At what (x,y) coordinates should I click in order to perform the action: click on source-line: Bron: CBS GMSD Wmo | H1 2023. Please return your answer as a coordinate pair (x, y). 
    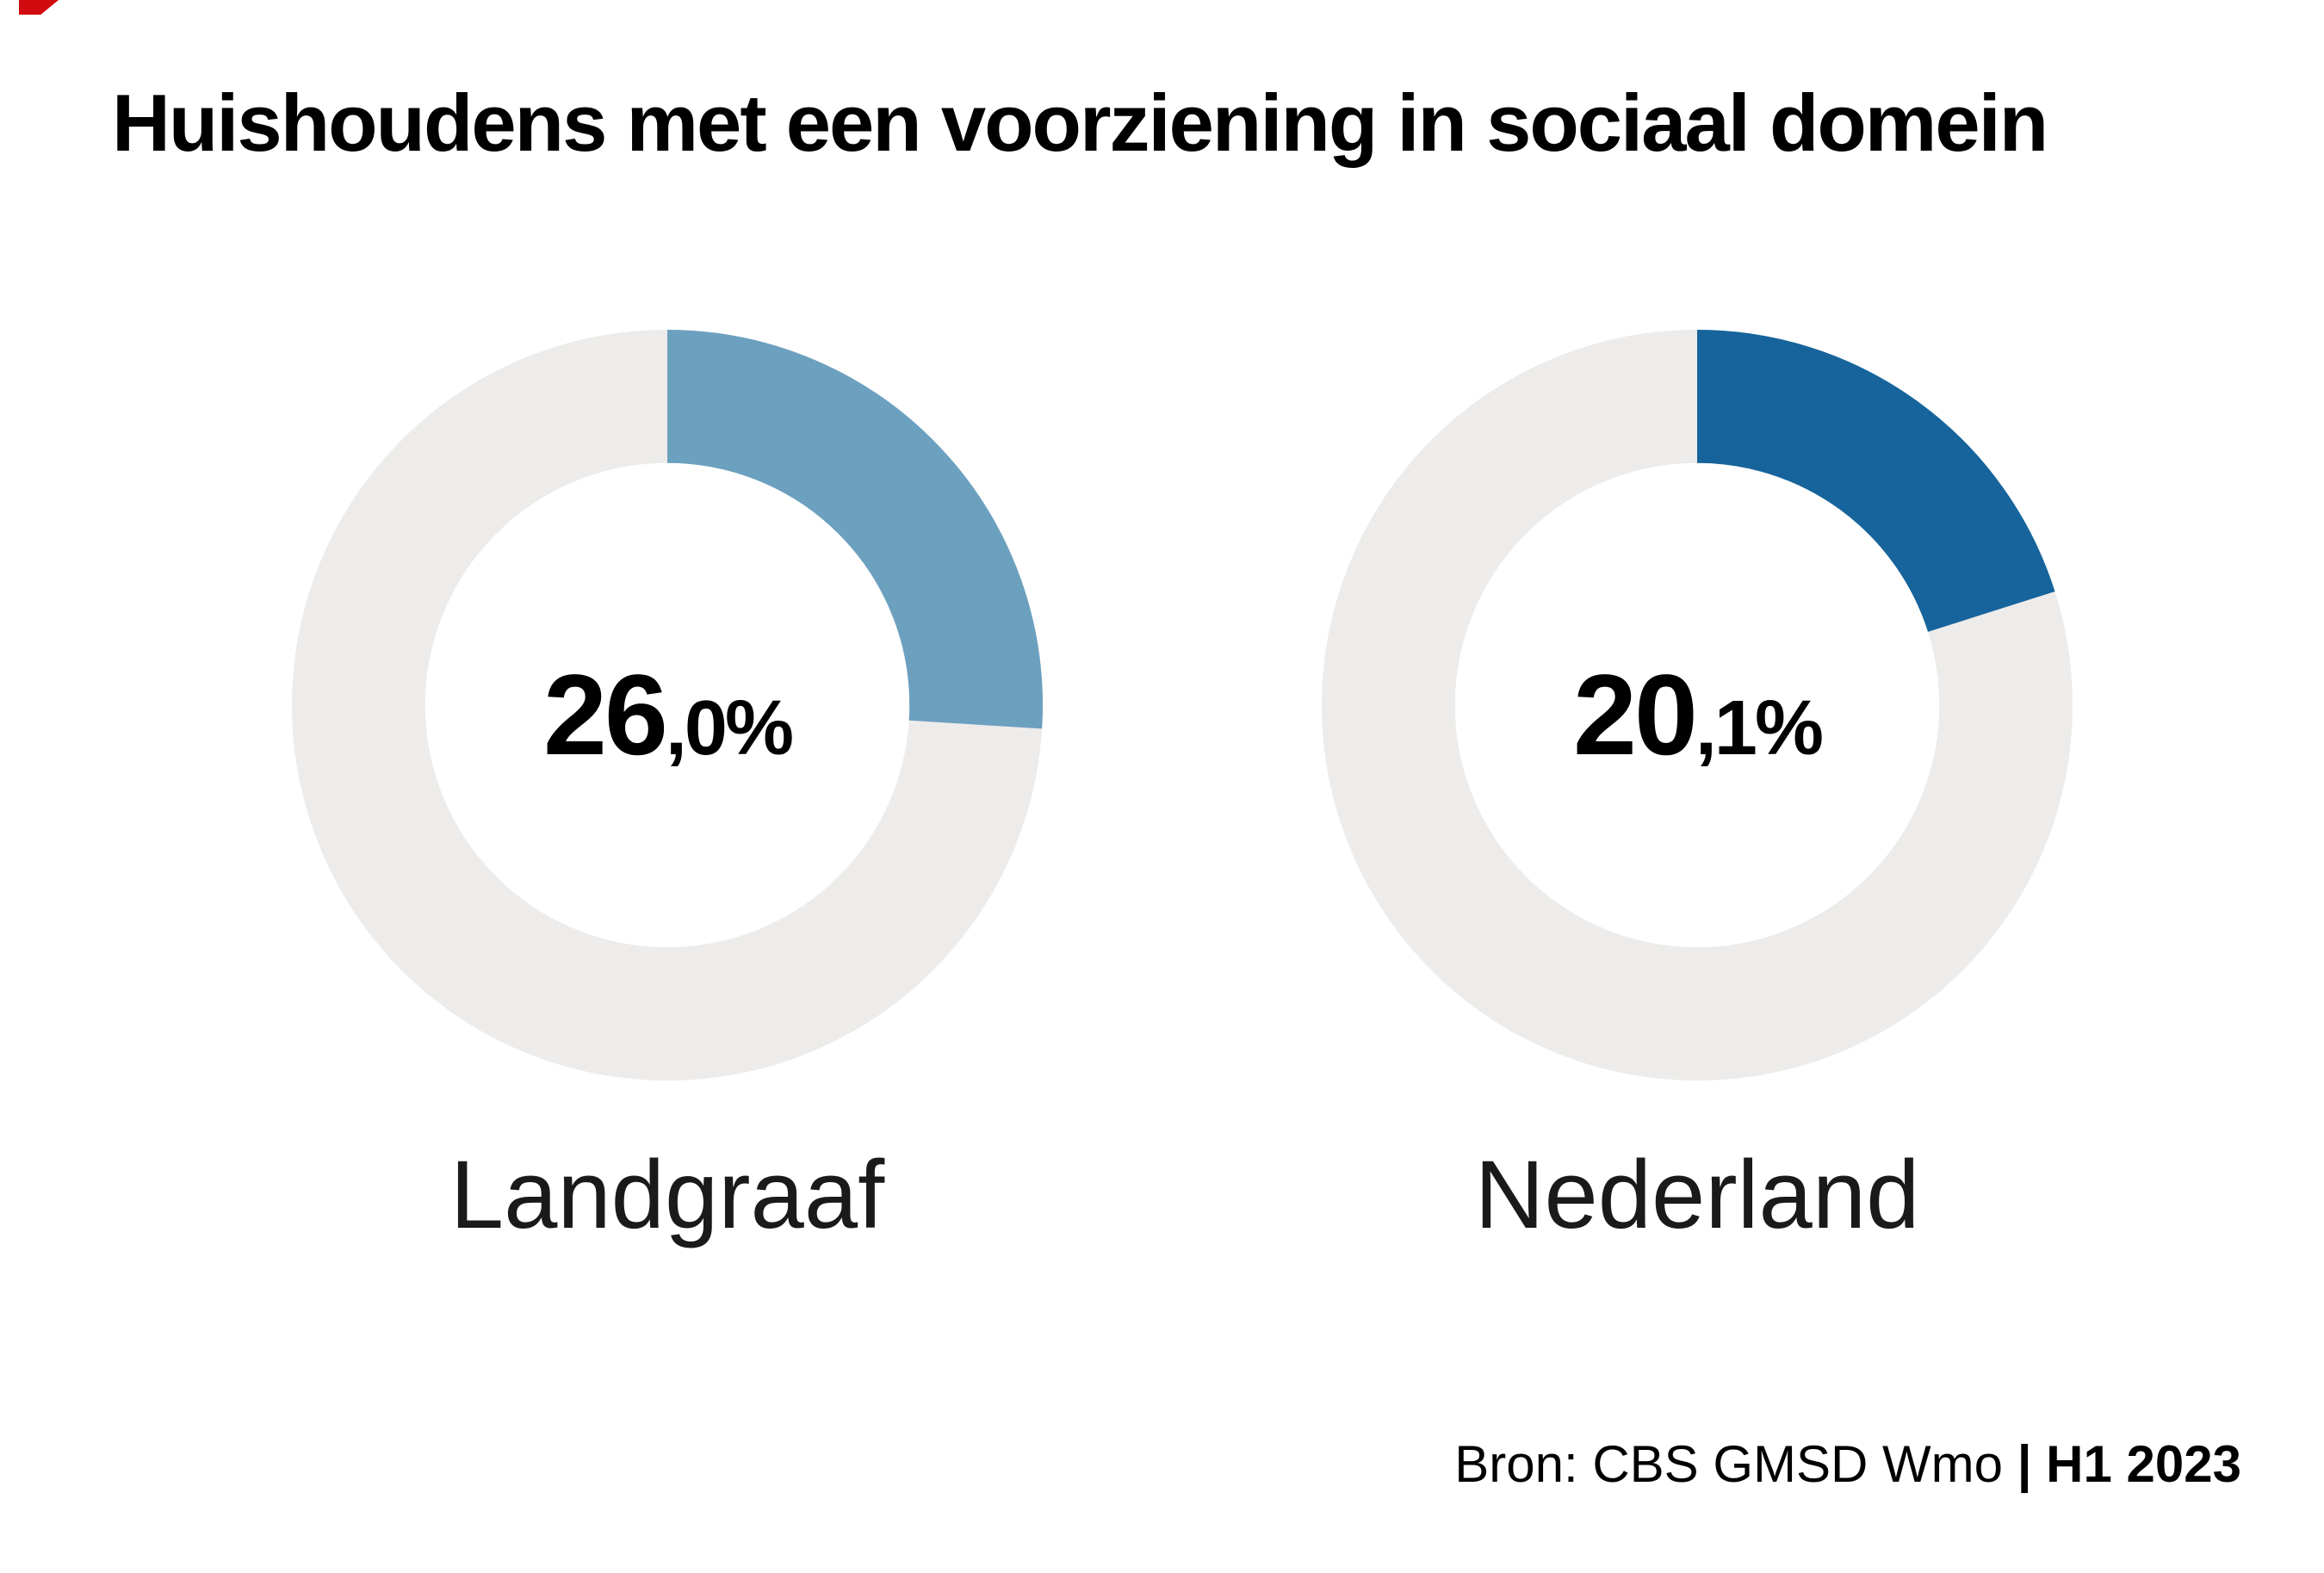
    Looking at the image, I should click on (1848, 1464).